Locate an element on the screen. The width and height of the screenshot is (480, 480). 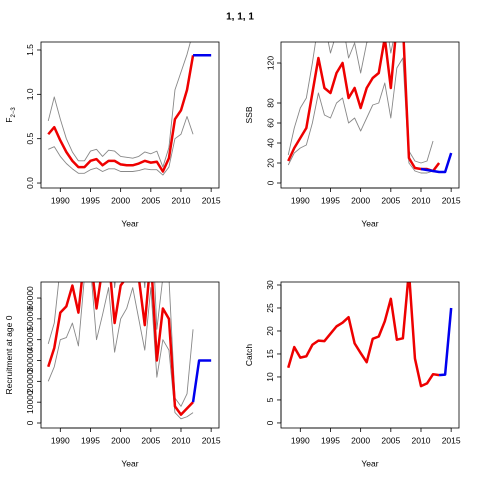
chart-title: 1, 1, 1 is located at coordinates (240, 17).